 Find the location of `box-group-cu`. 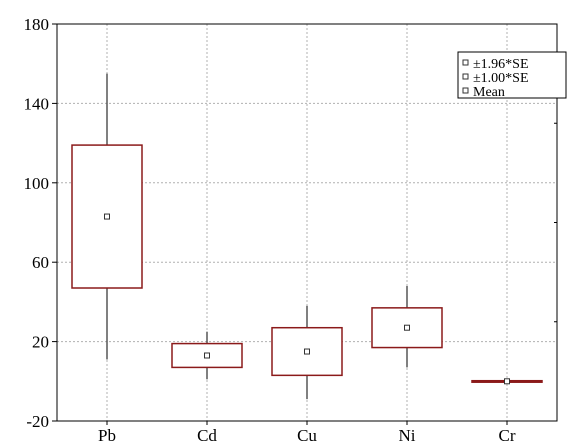

box-group-cu is located at coordinates (307, 352).